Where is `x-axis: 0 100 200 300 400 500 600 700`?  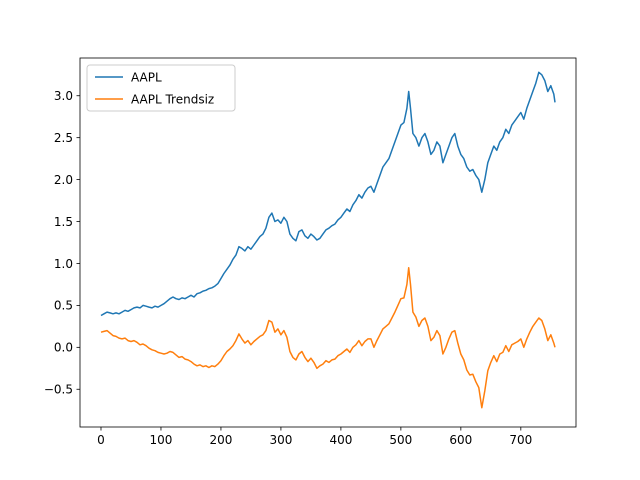 x-axis: 0 100 200 300 400 500 600 700 is located at coordinates (314, 437).